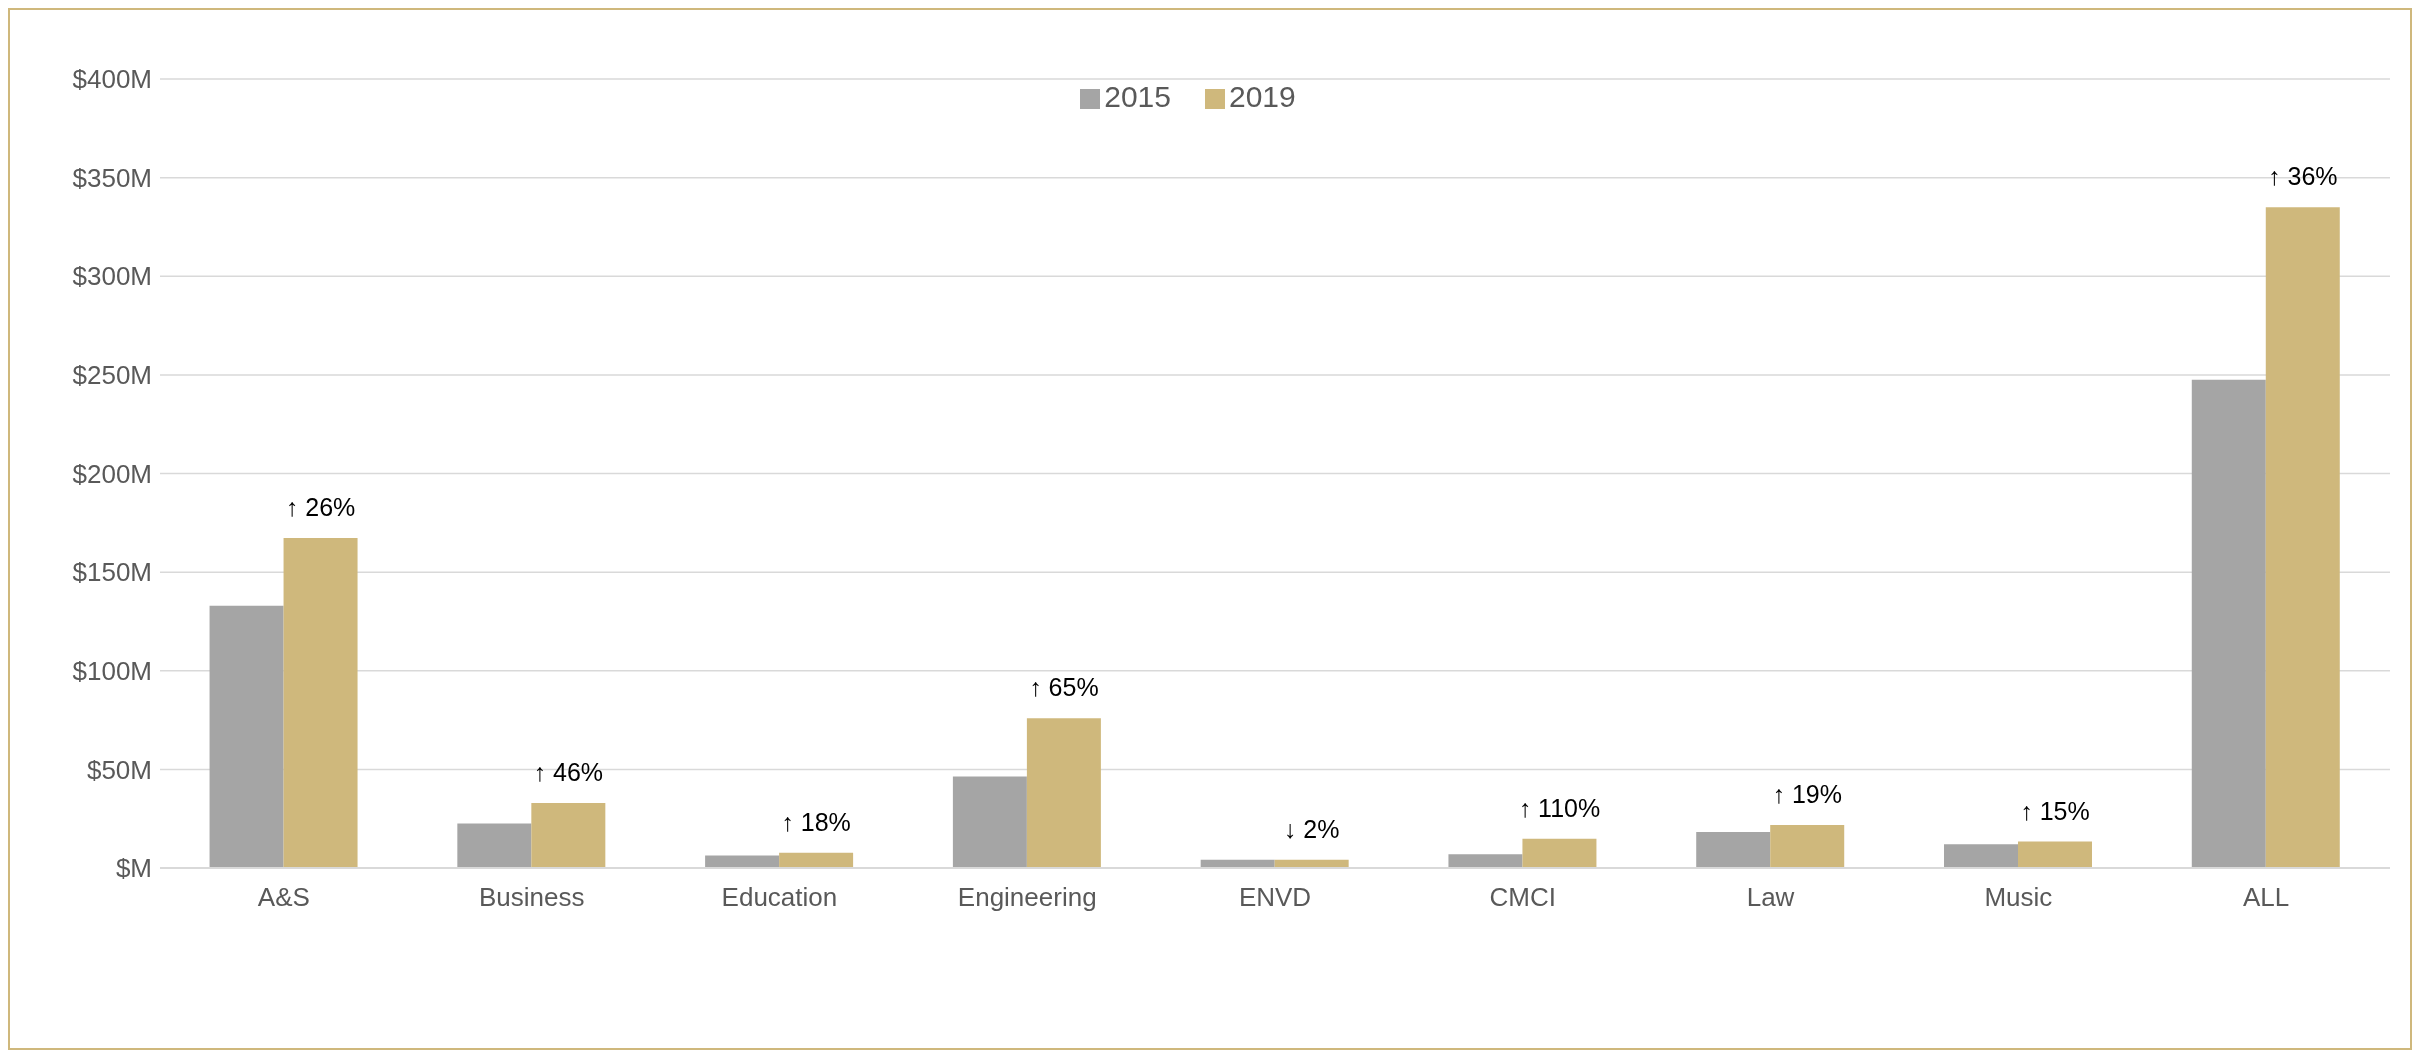 Image resolution: width=2422 pixels, height=1060 pixels. I want to click on x-tick-label: Business, so click(531, 897).